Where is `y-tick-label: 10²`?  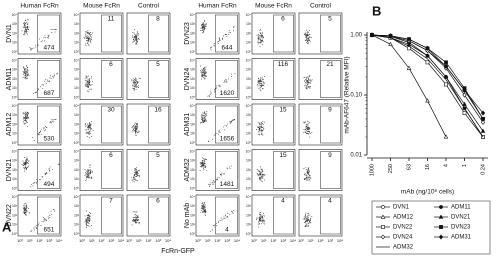 y-tick-label: 10² is located at coordinates (15, 124).